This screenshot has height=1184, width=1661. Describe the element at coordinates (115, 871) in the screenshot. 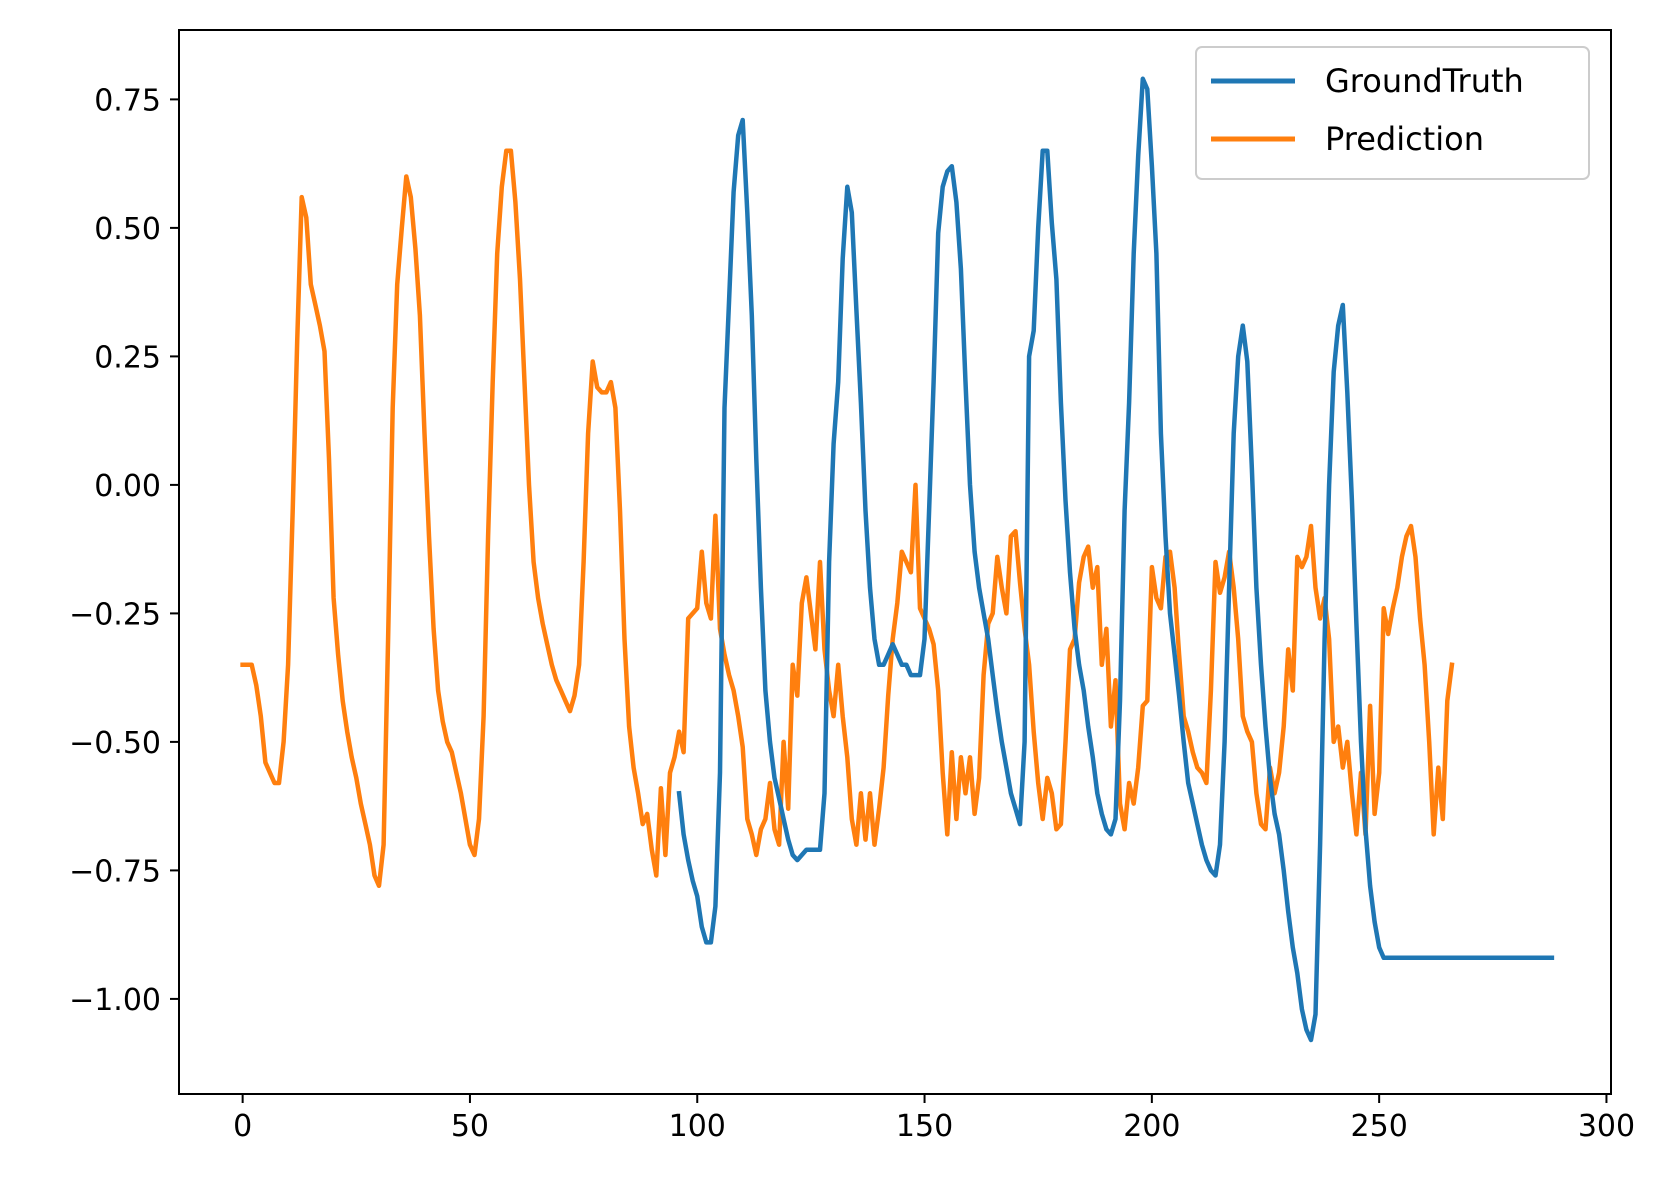

I see `y-tick-label: −0.75` at that location.